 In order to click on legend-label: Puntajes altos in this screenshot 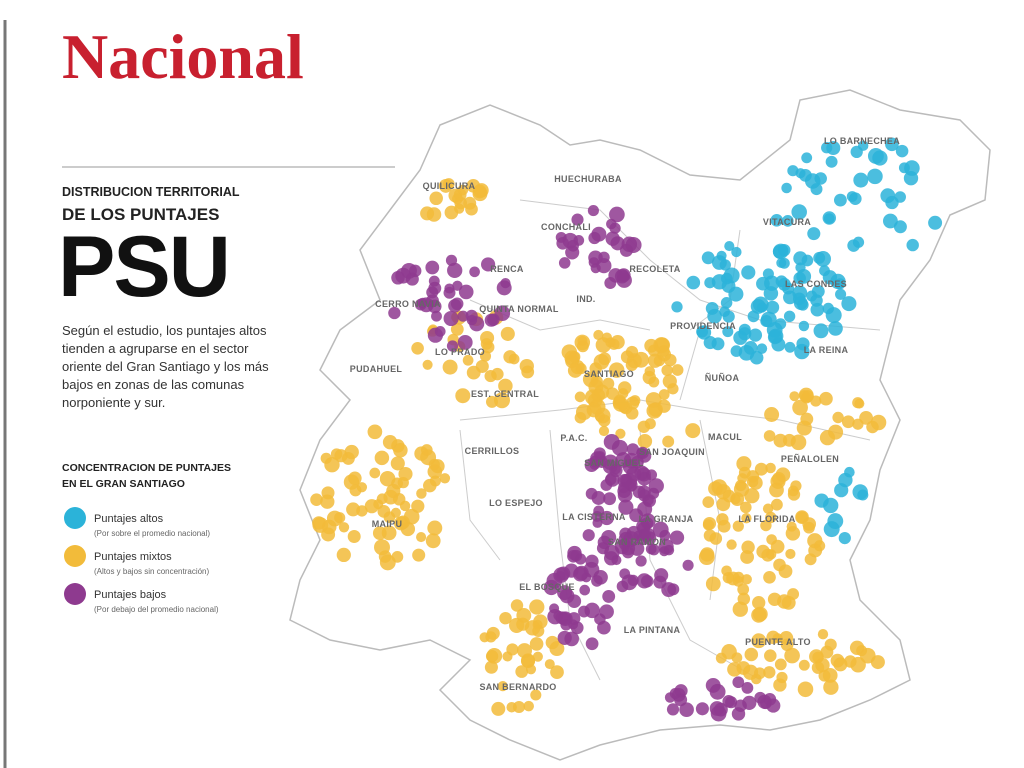, I will do `click(129, 519)`.